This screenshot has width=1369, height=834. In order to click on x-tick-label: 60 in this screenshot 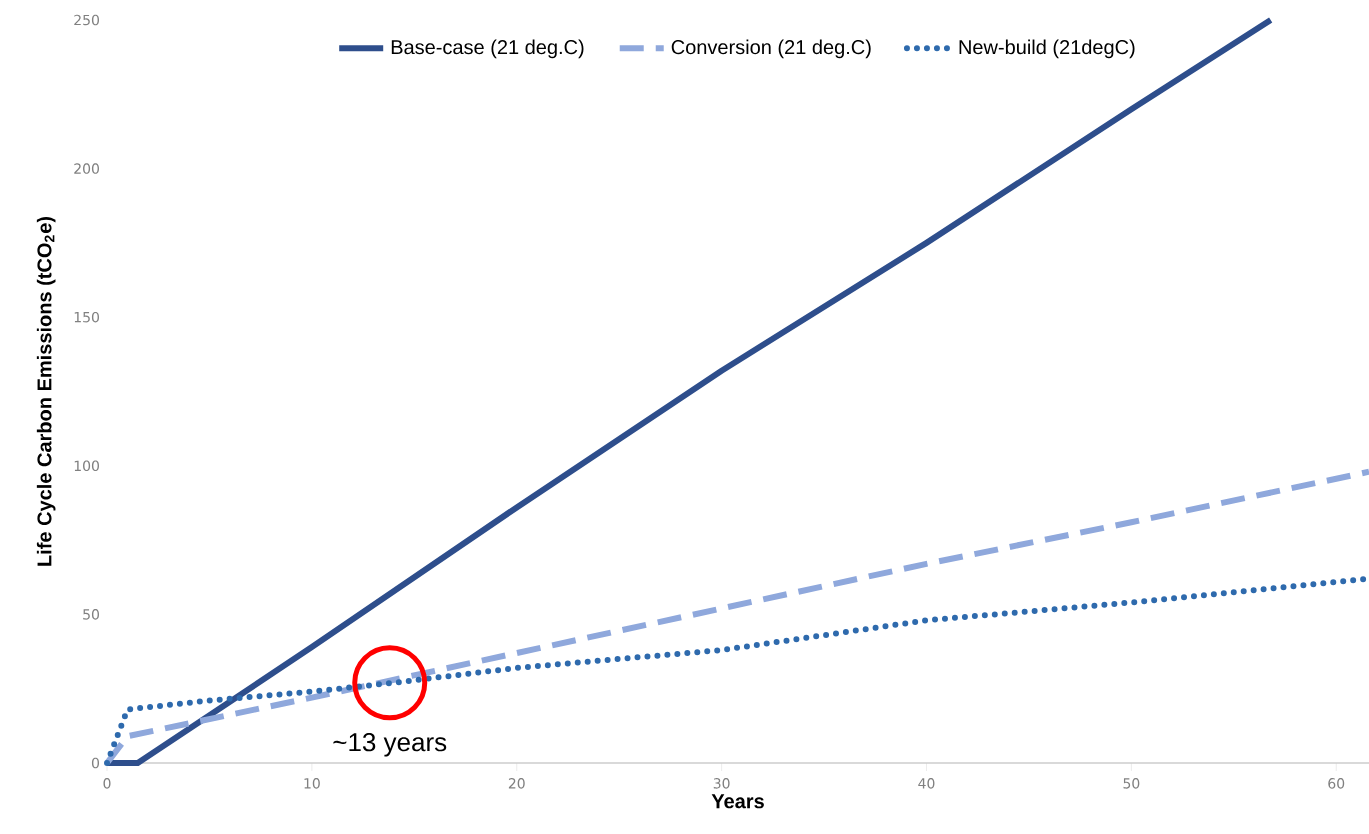, I will do `click(1336, 783)`.